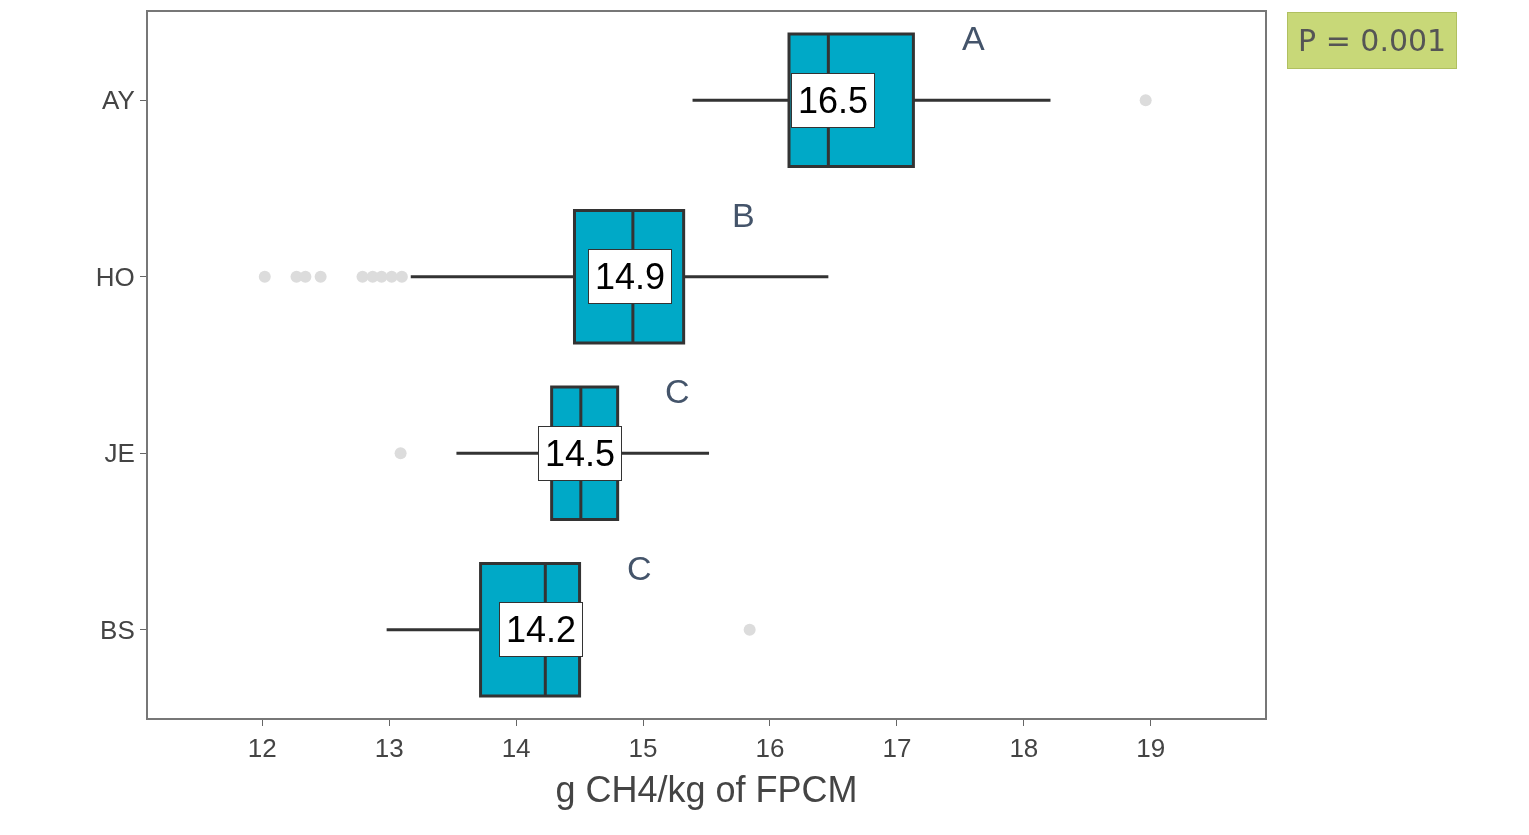  What do you see at coordinates (389, 748) in the screenshot?
I see `x-tick-label: 13` at bounding box center [389, 748].